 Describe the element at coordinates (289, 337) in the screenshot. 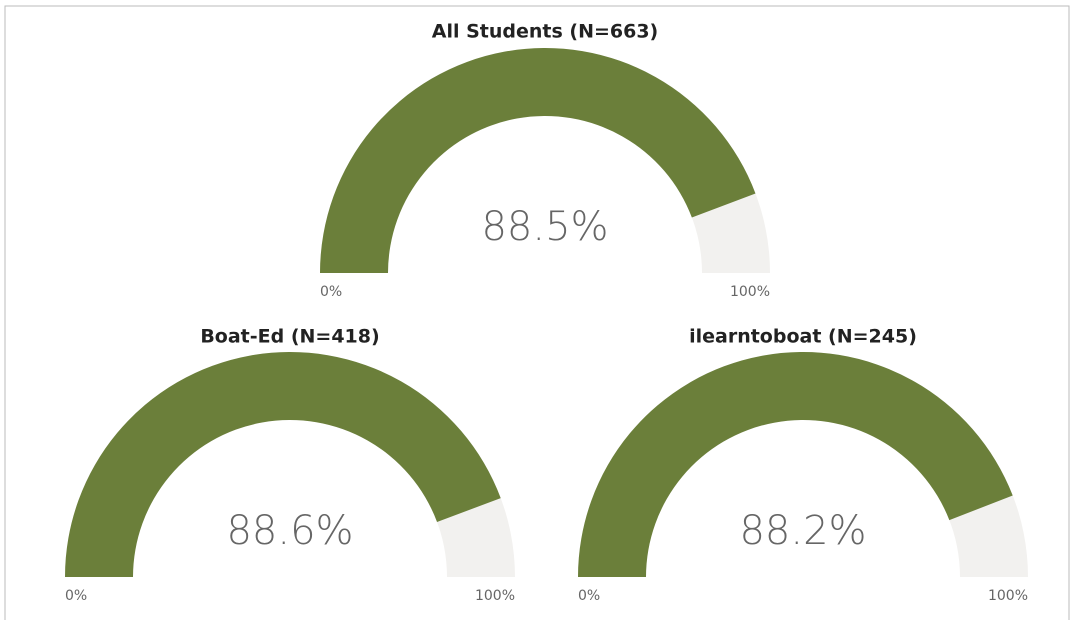

I see `gauge-title: Boat-Ed (N=418)` at that location.